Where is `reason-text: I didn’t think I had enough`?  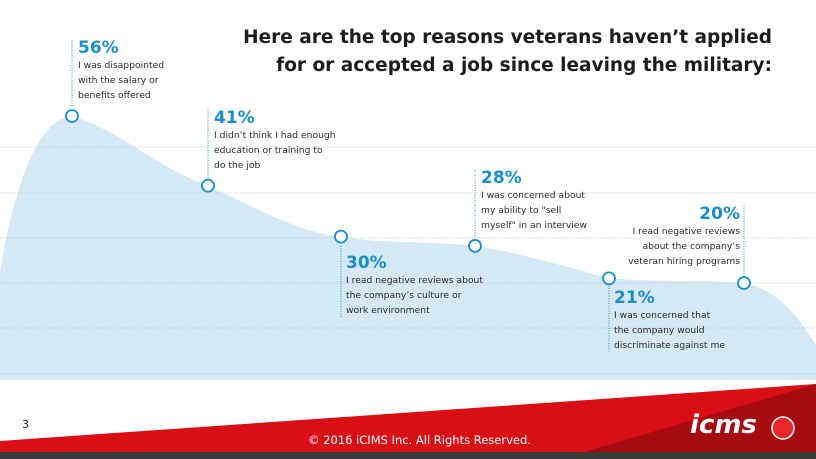 reason-text: I didn’t think I had enough is located at coordinates (275, 135).